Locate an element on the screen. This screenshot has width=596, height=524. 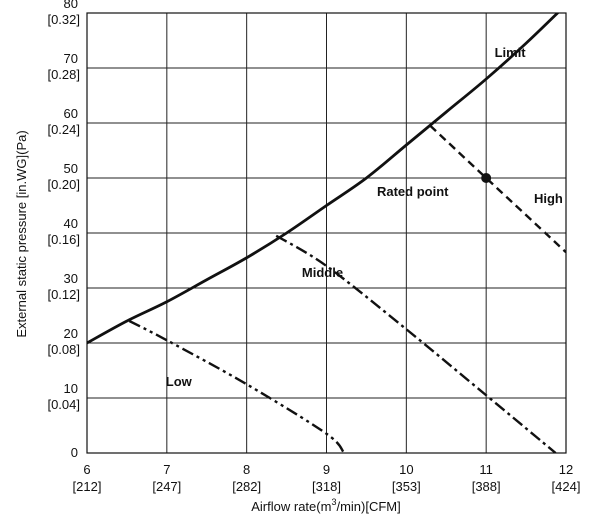
x-tick-label: 8 is located at coordinates (246, 469).